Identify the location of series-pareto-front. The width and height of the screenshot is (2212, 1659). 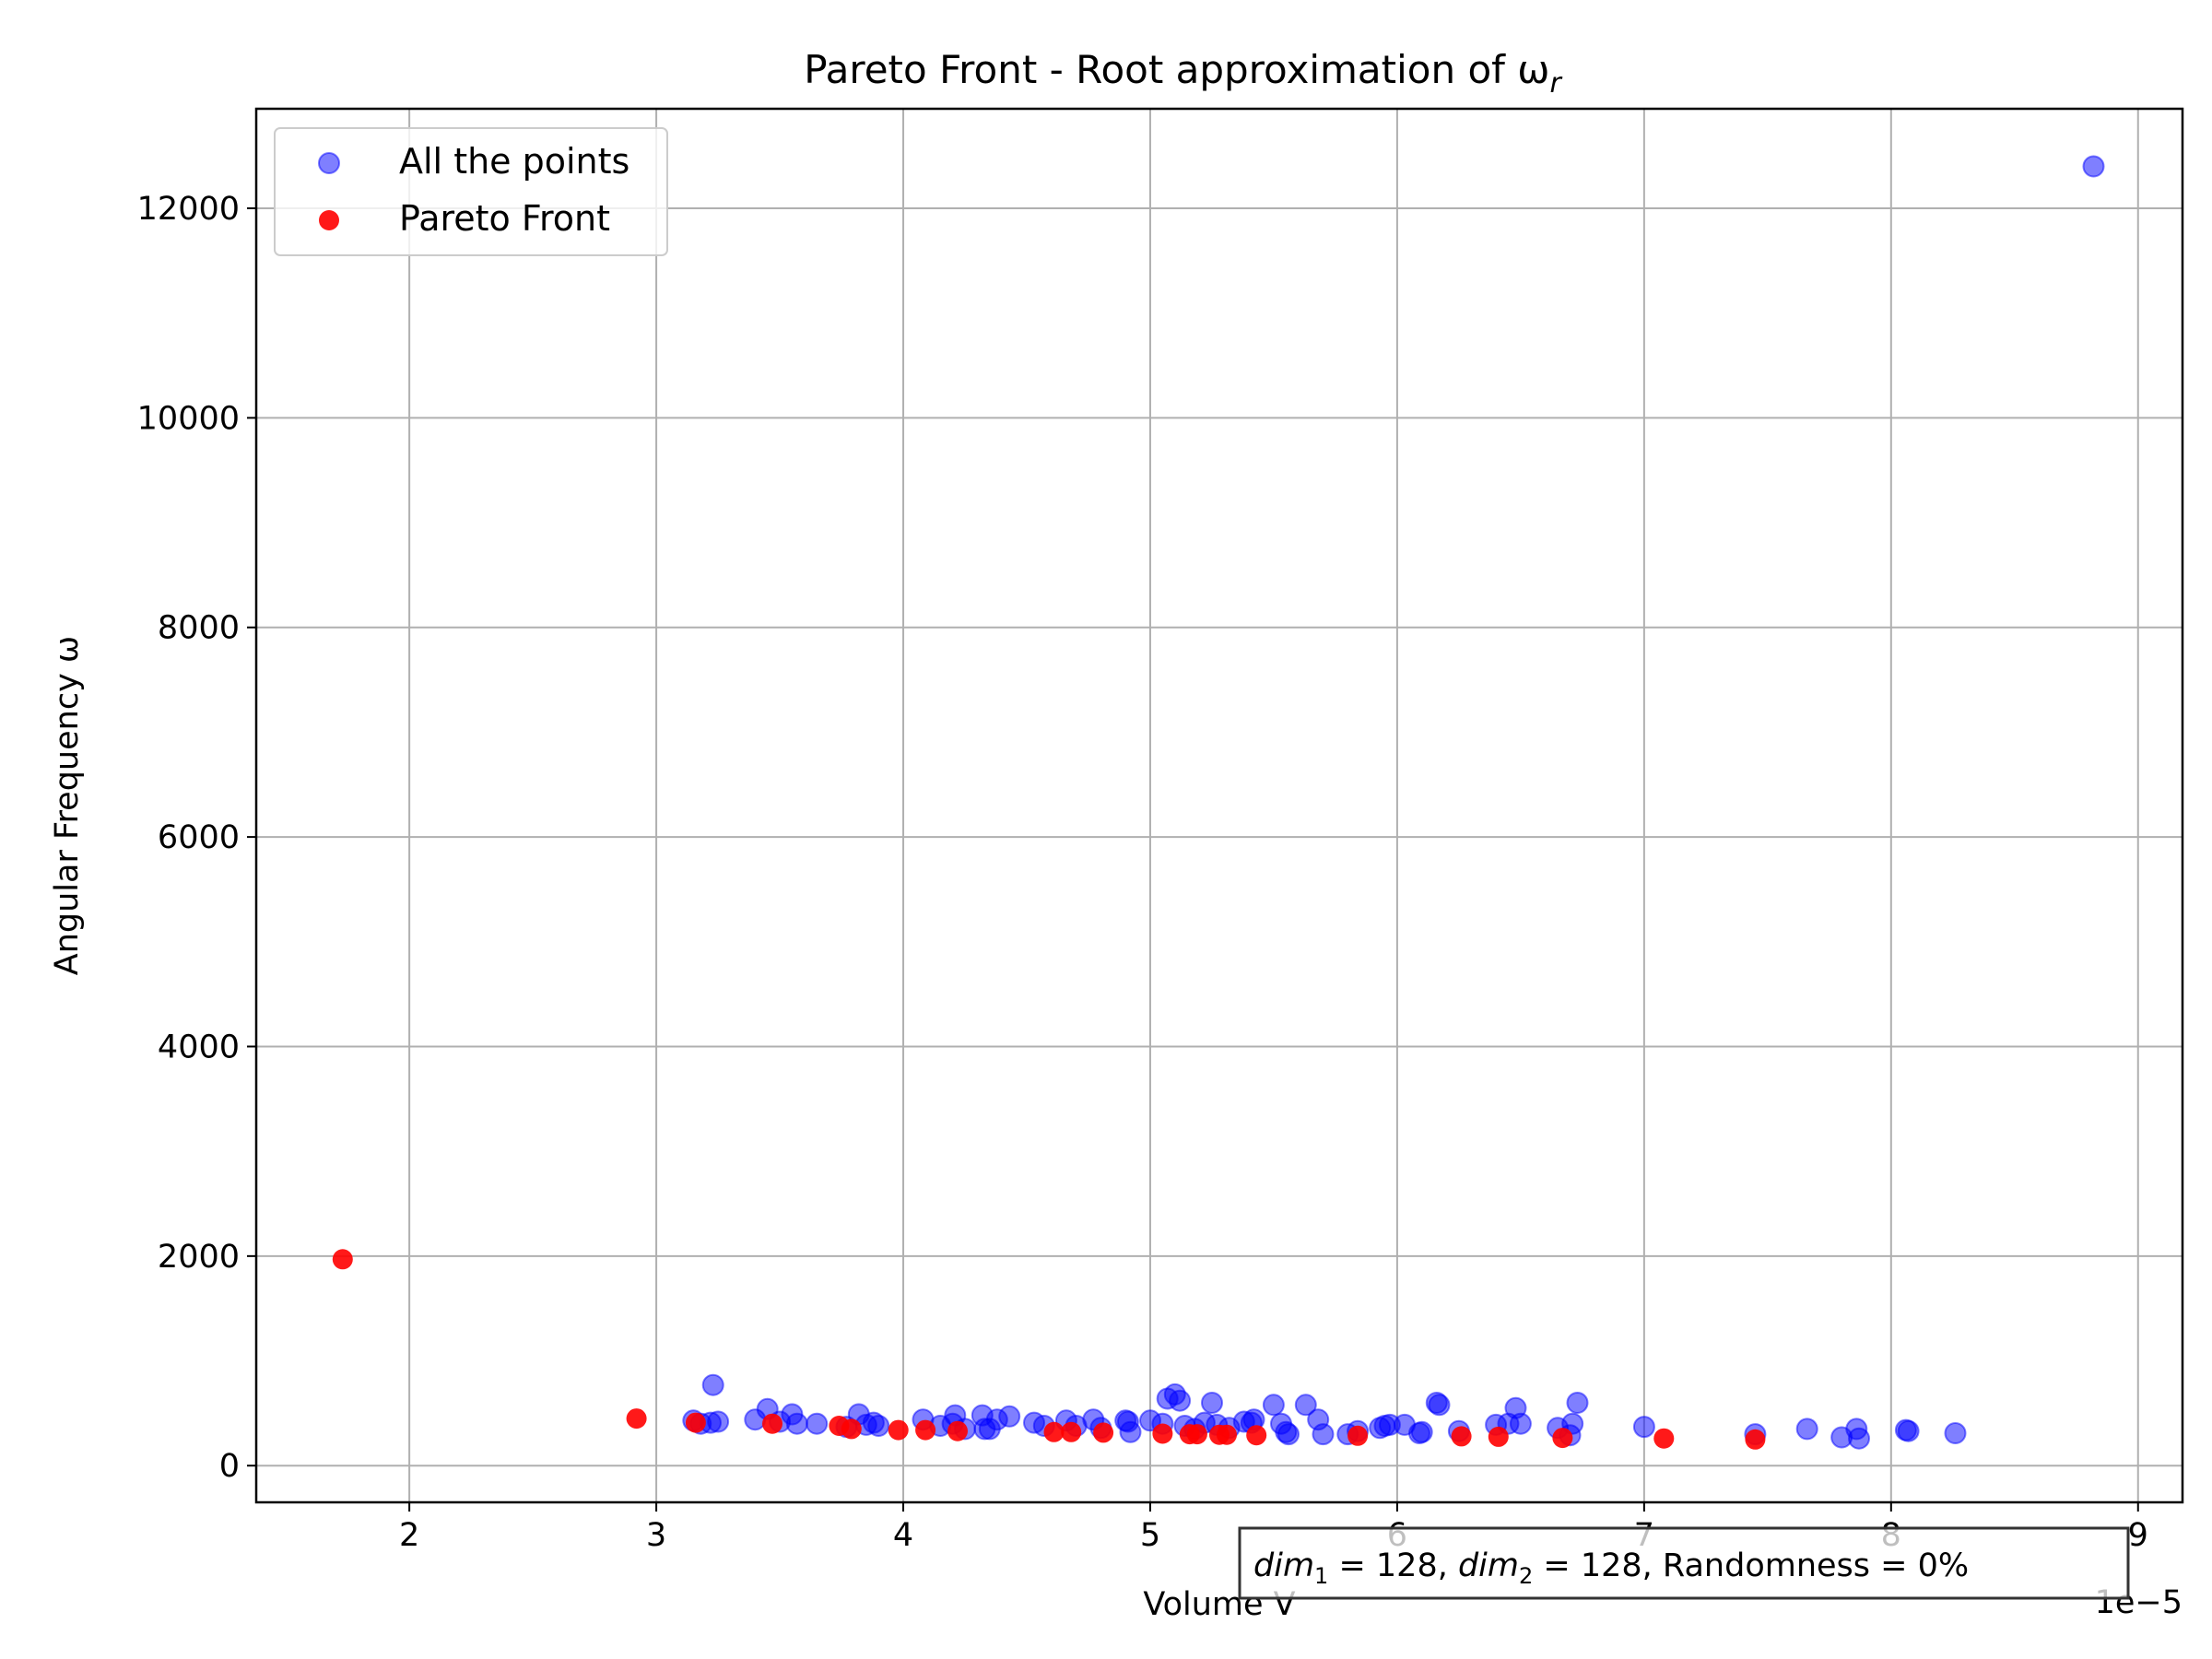
(1049, 1349).